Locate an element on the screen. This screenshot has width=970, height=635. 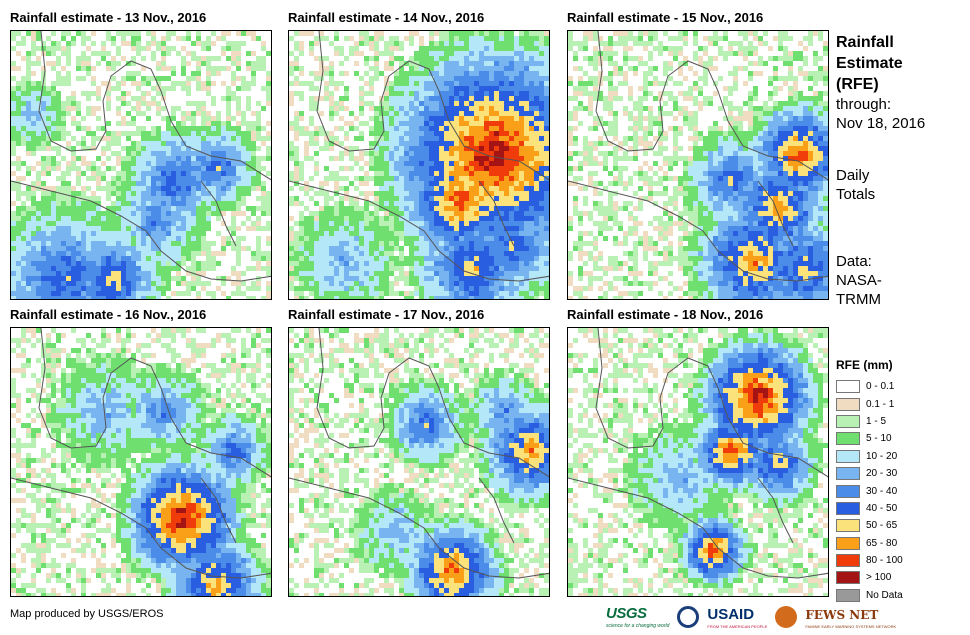
panel-title: Rainfall estimate - 18 Nov., 2016 is located at coordinates (665, 314).